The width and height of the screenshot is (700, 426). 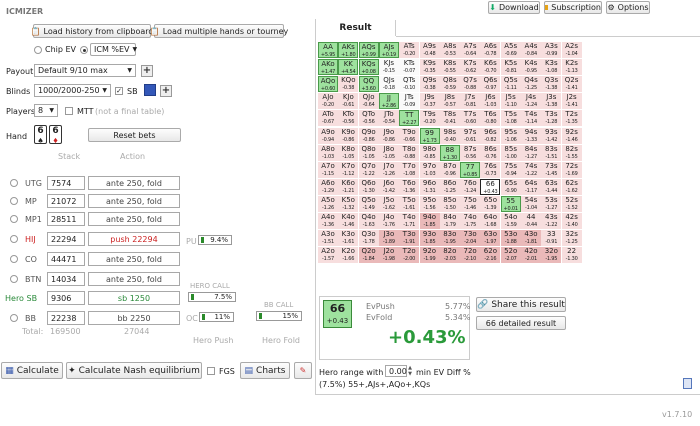 What do you see at coordinates (490, 118) in the screenshot?
I see `hand-cell: T6s -0.80` at bounding box center [490, 118].